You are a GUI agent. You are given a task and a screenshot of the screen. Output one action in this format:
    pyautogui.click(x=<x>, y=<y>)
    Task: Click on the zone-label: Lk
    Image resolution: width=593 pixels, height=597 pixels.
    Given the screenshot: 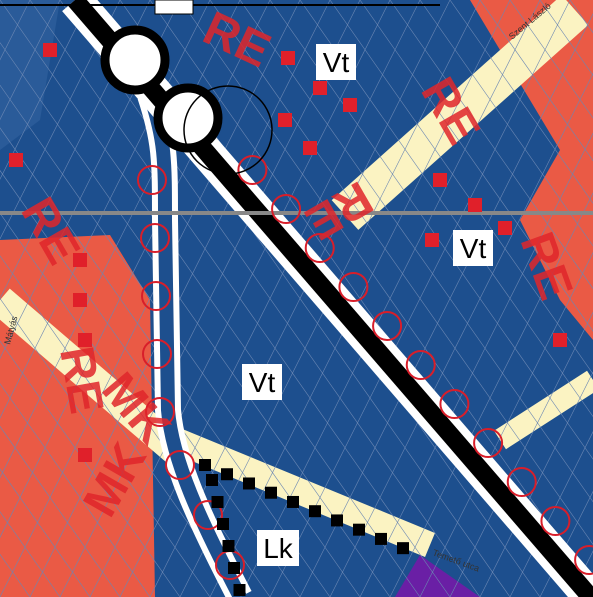 What is the action you would take?
    pyautogui.click(x=278, y=548)
    